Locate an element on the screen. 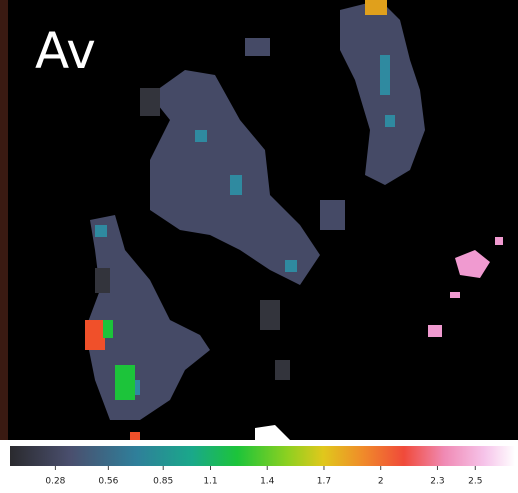 This screenshot has height=493, width=518. colorbar is located at coordinates (262, 456).